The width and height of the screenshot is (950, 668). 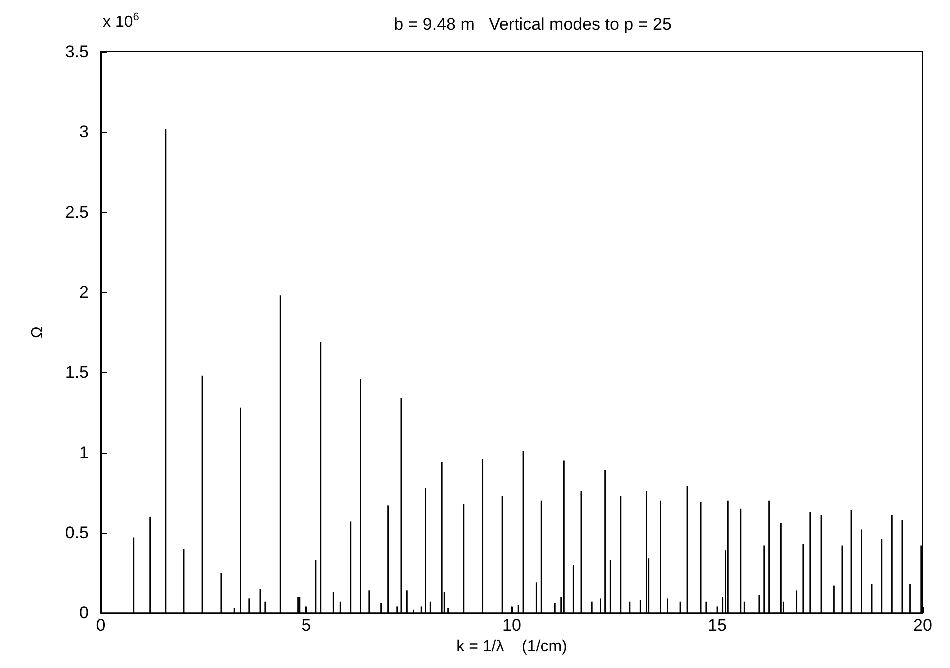 I want to click on y-tick-label: 1.5, so click(x=77, y=372).